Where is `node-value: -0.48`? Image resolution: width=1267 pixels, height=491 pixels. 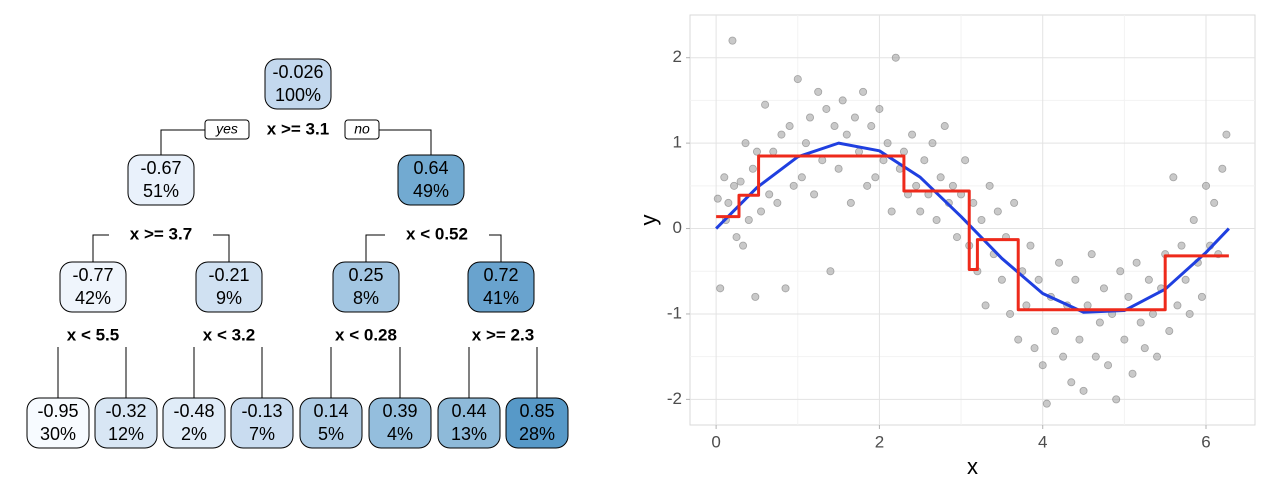 node-value: -0.48 is located at coordinates (193, 411).